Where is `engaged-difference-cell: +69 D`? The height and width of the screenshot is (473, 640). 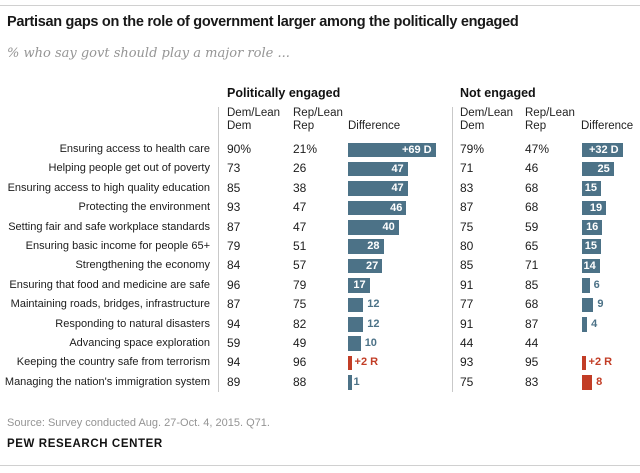 engaged-difference-cell: +69 D is located at coordinates (404, 149).